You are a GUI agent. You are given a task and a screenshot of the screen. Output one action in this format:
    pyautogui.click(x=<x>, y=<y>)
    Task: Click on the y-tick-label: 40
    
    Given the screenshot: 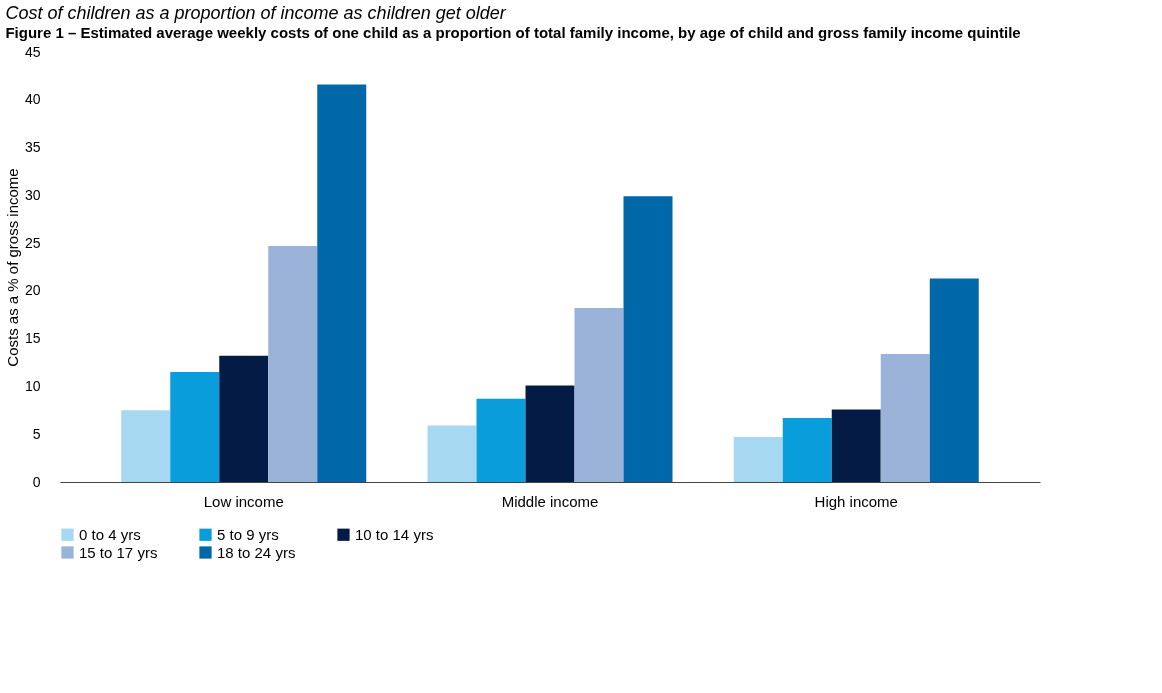 What is the action you would take?
    pyautogui.click(x=32, y=99)
    